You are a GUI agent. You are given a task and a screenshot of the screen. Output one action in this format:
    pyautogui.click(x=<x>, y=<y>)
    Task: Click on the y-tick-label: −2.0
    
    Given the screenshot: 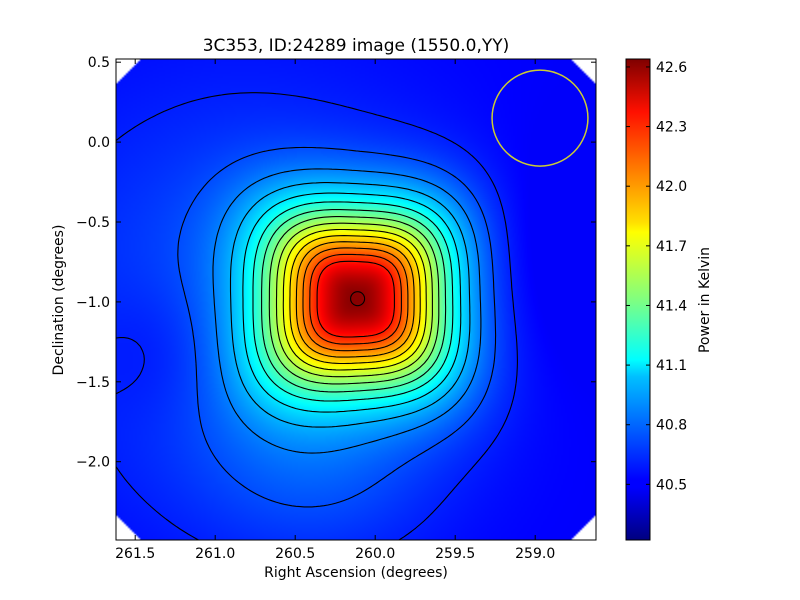 What is the action you would take?
    pyautogui.click(x=93, y=463)
    